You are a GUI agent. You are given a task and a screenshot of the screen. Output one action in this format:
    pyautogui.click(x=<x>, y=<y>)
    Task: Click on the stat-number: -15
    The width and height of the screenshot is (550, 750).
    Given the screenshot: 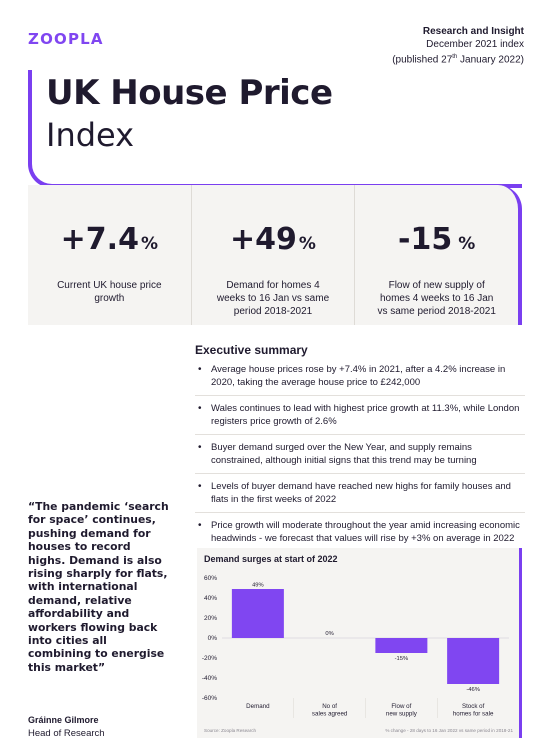 What is the action you would take?
    pyautogui.click(x=425, y=239)
    